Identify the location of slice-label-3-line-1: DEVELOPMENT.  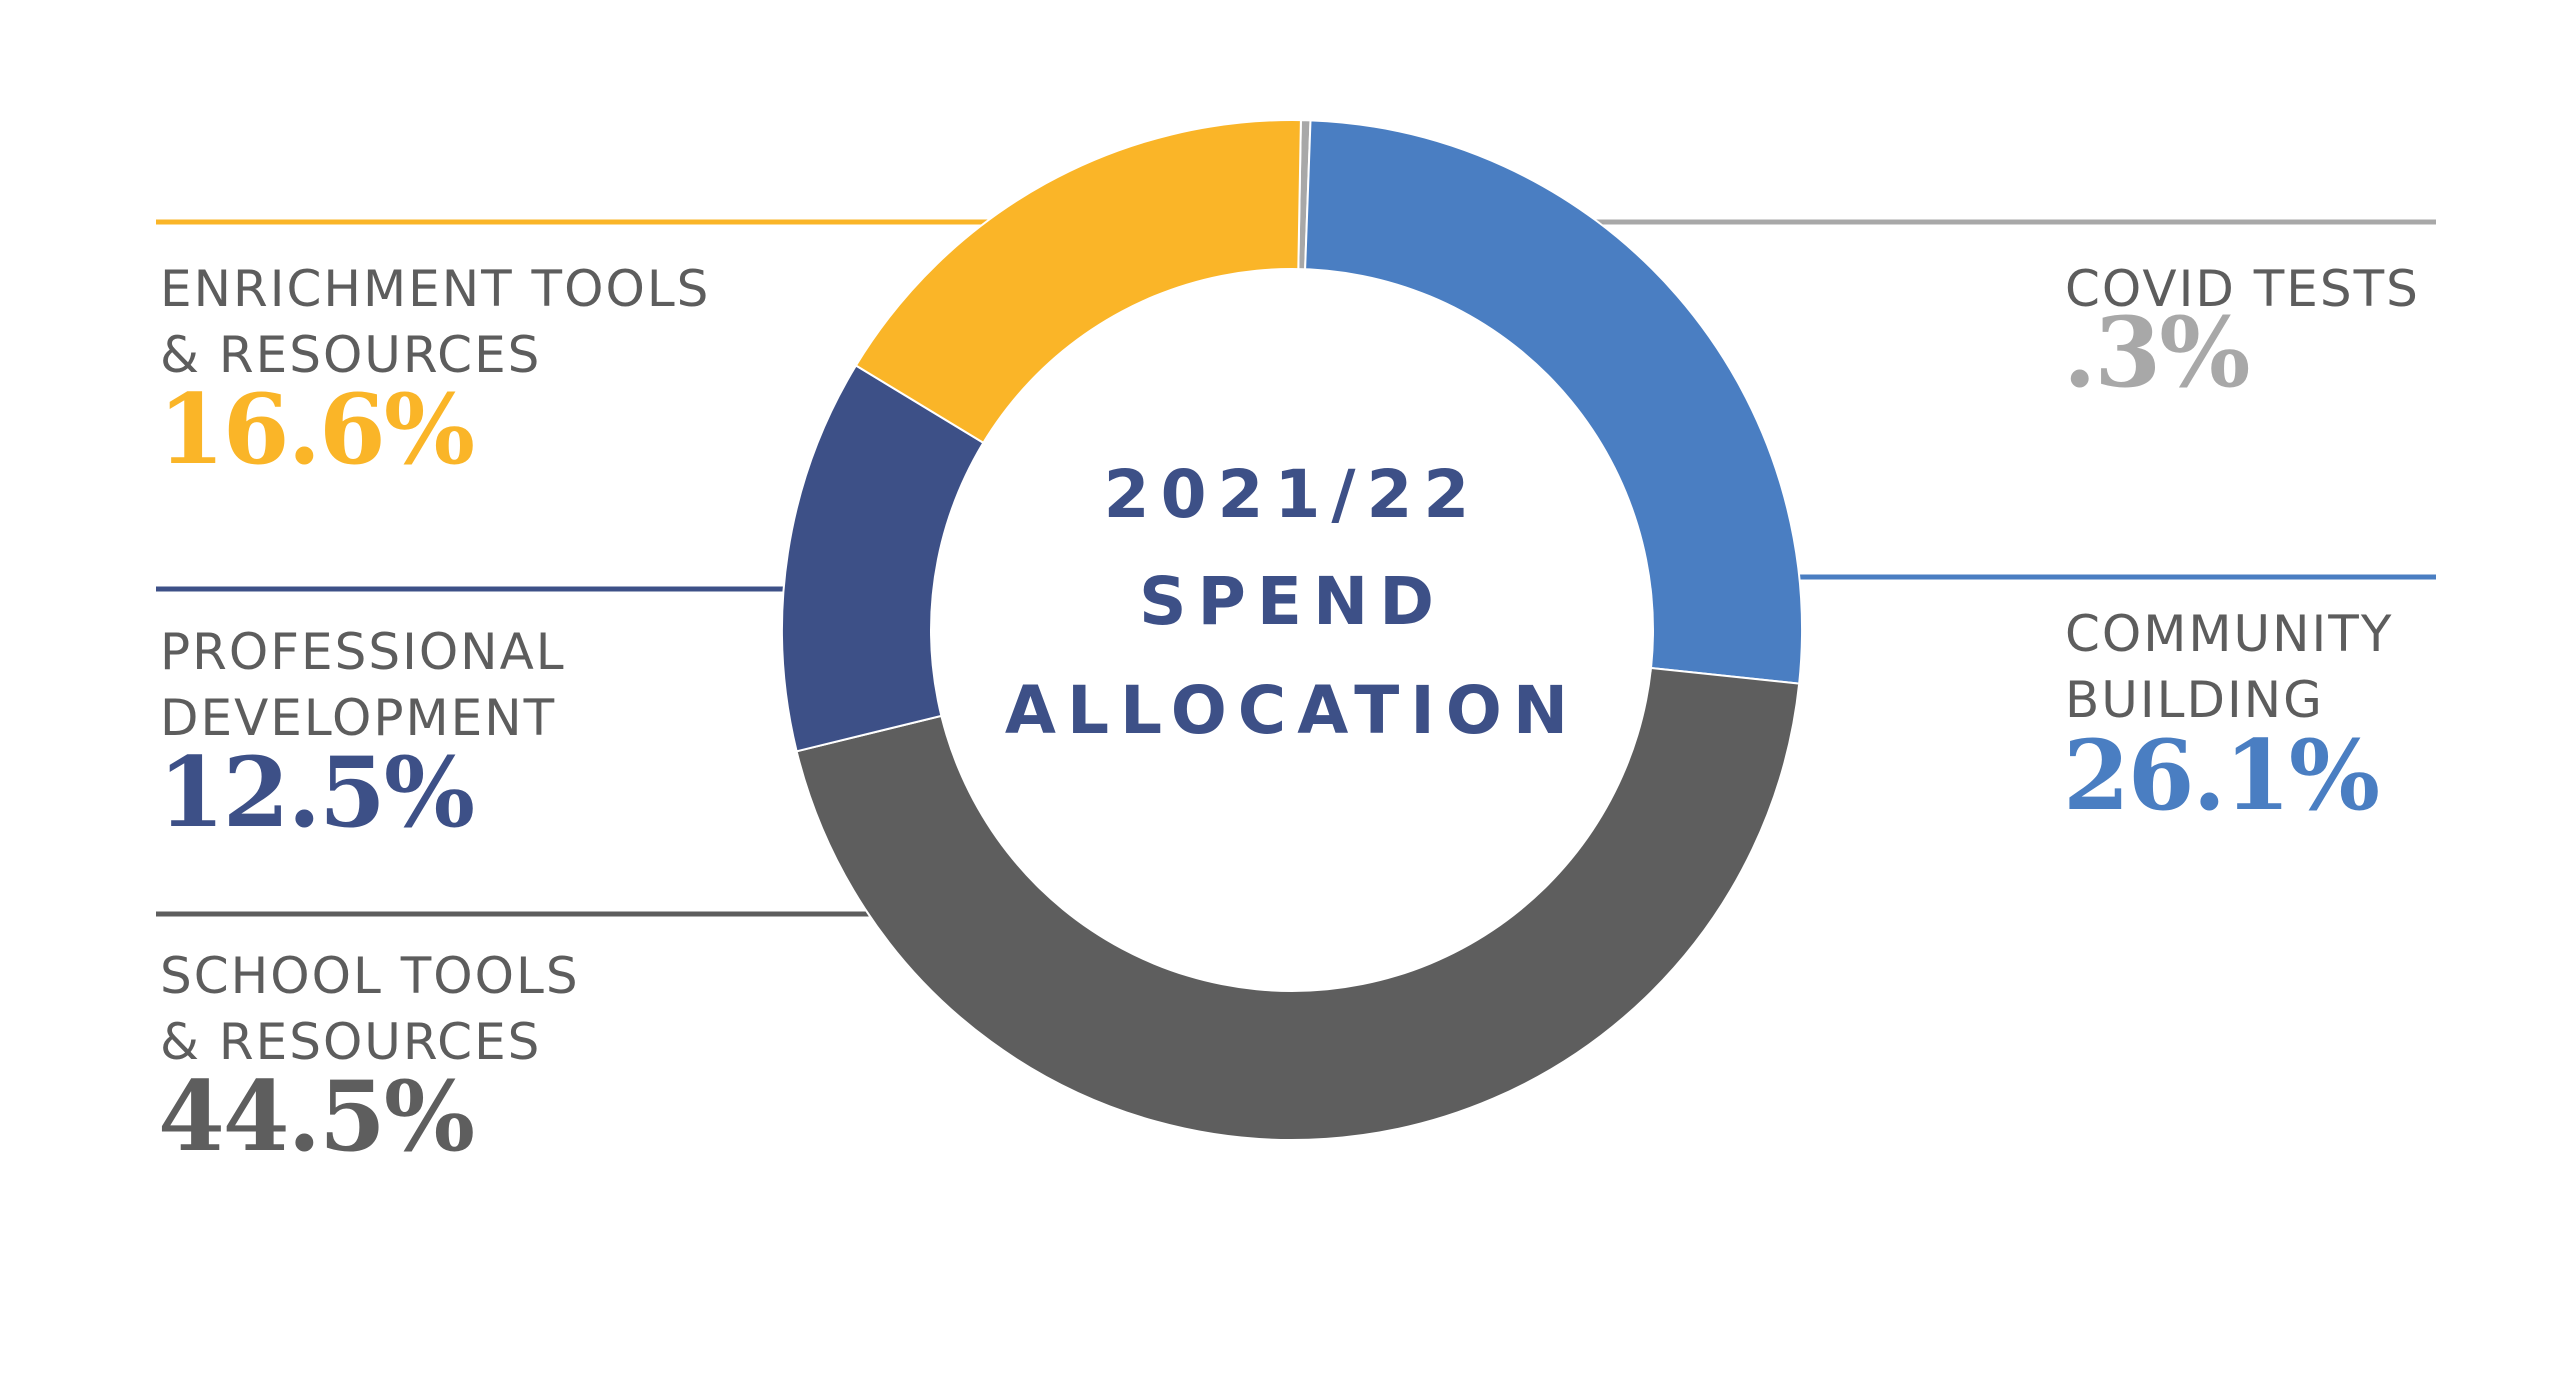
(358, 718).